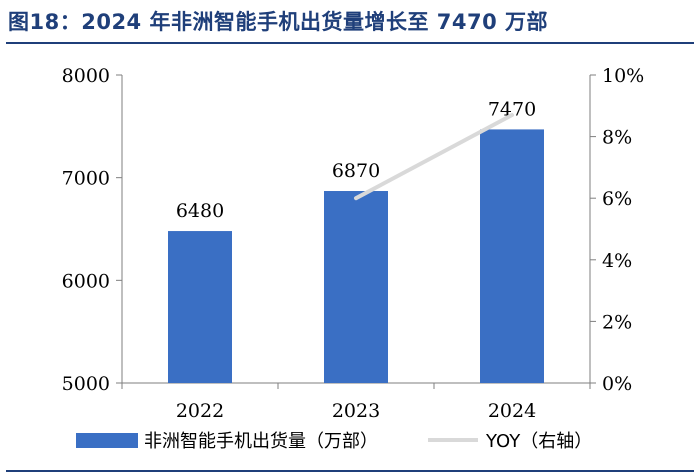  I want to click on right-tick-label: 10%, so click(623, 76).